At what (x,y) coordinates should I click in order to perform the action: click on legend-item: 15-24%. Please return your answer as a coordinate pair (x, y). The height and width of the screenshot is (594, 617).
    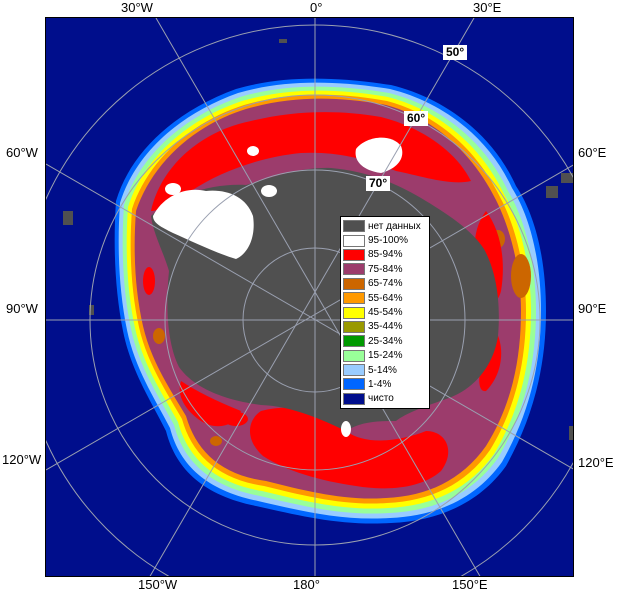
    Looking at the image, I should click on (385, 356).